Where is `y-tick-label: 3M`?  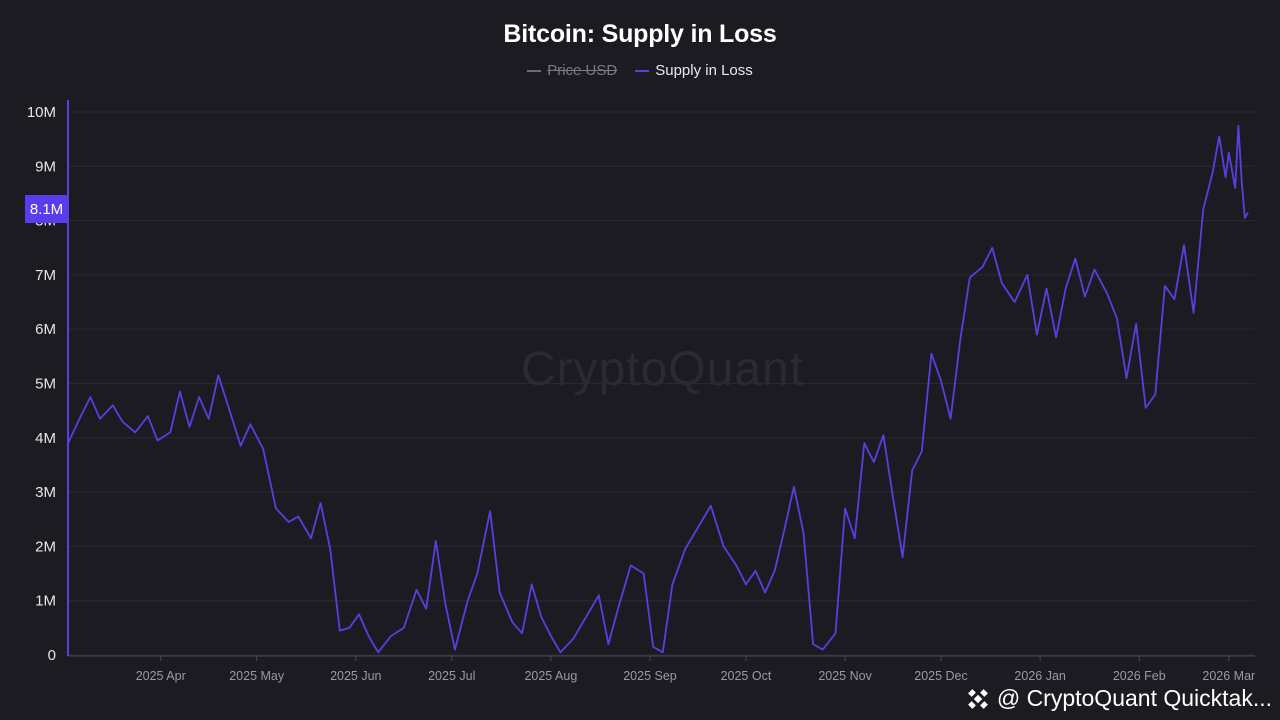
y-tick-label: 3M is located at coordinates (45, 492).